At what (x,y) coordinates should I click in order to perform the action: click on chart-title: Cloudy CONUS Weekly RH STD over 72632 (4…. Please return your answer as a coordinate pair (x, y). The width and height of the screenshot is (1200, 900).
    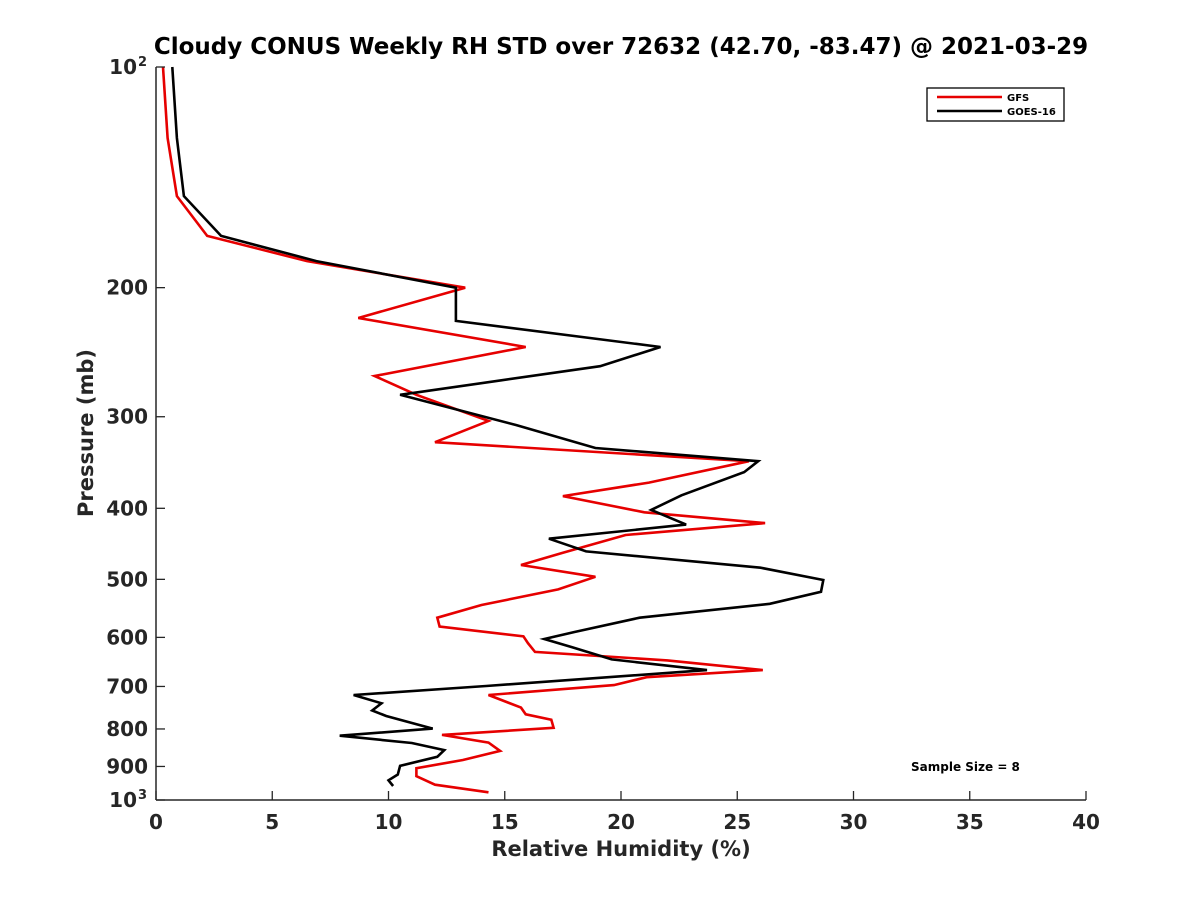
    Looking at the image, I should click on (621, 47).